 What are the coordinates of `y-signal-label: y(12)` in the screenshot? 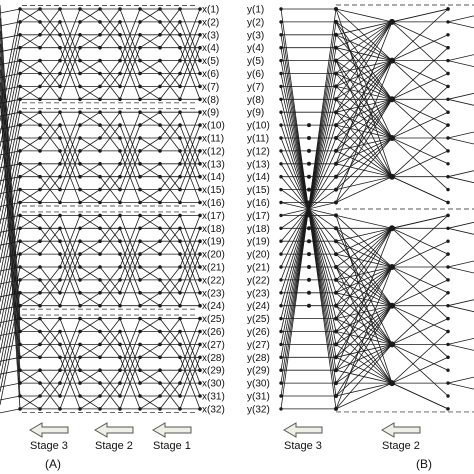 It's located at (258, 151).